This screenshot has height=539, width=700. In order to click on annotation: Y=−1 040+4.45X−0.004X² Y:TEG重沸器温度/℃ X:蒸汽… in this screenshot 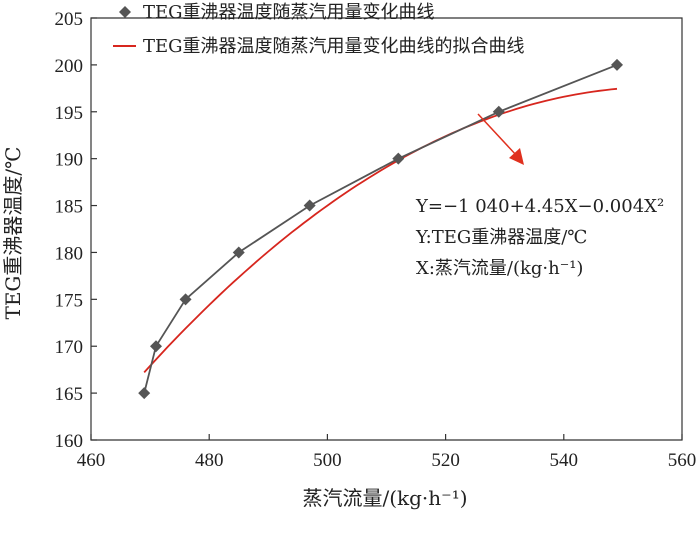, I will do `click(539, 196)`.